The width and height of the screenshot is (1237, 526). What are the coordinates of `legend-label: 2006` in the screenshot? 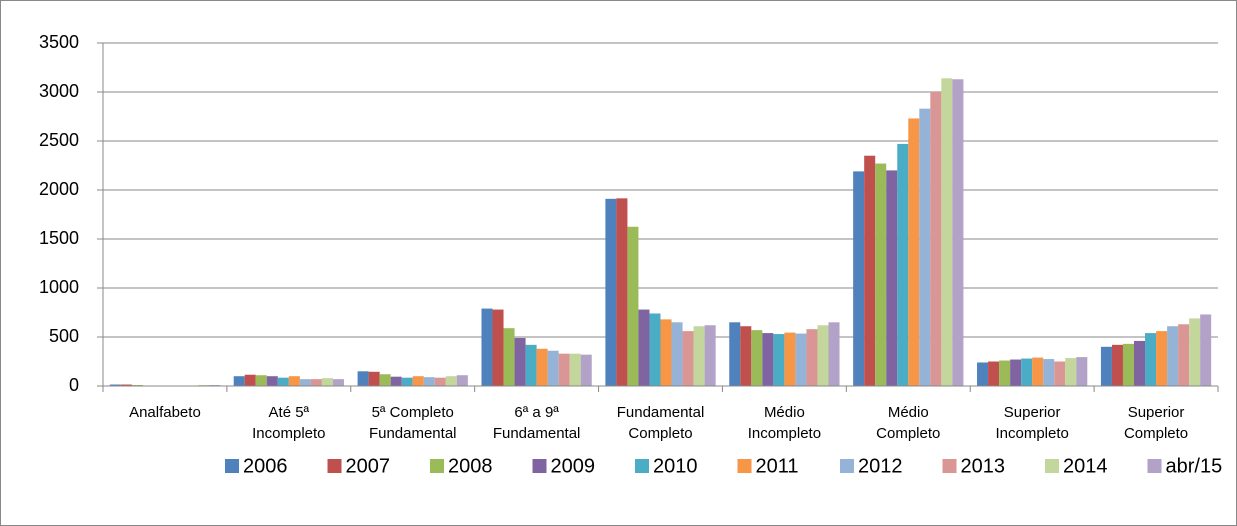 It's located at (265, 466).